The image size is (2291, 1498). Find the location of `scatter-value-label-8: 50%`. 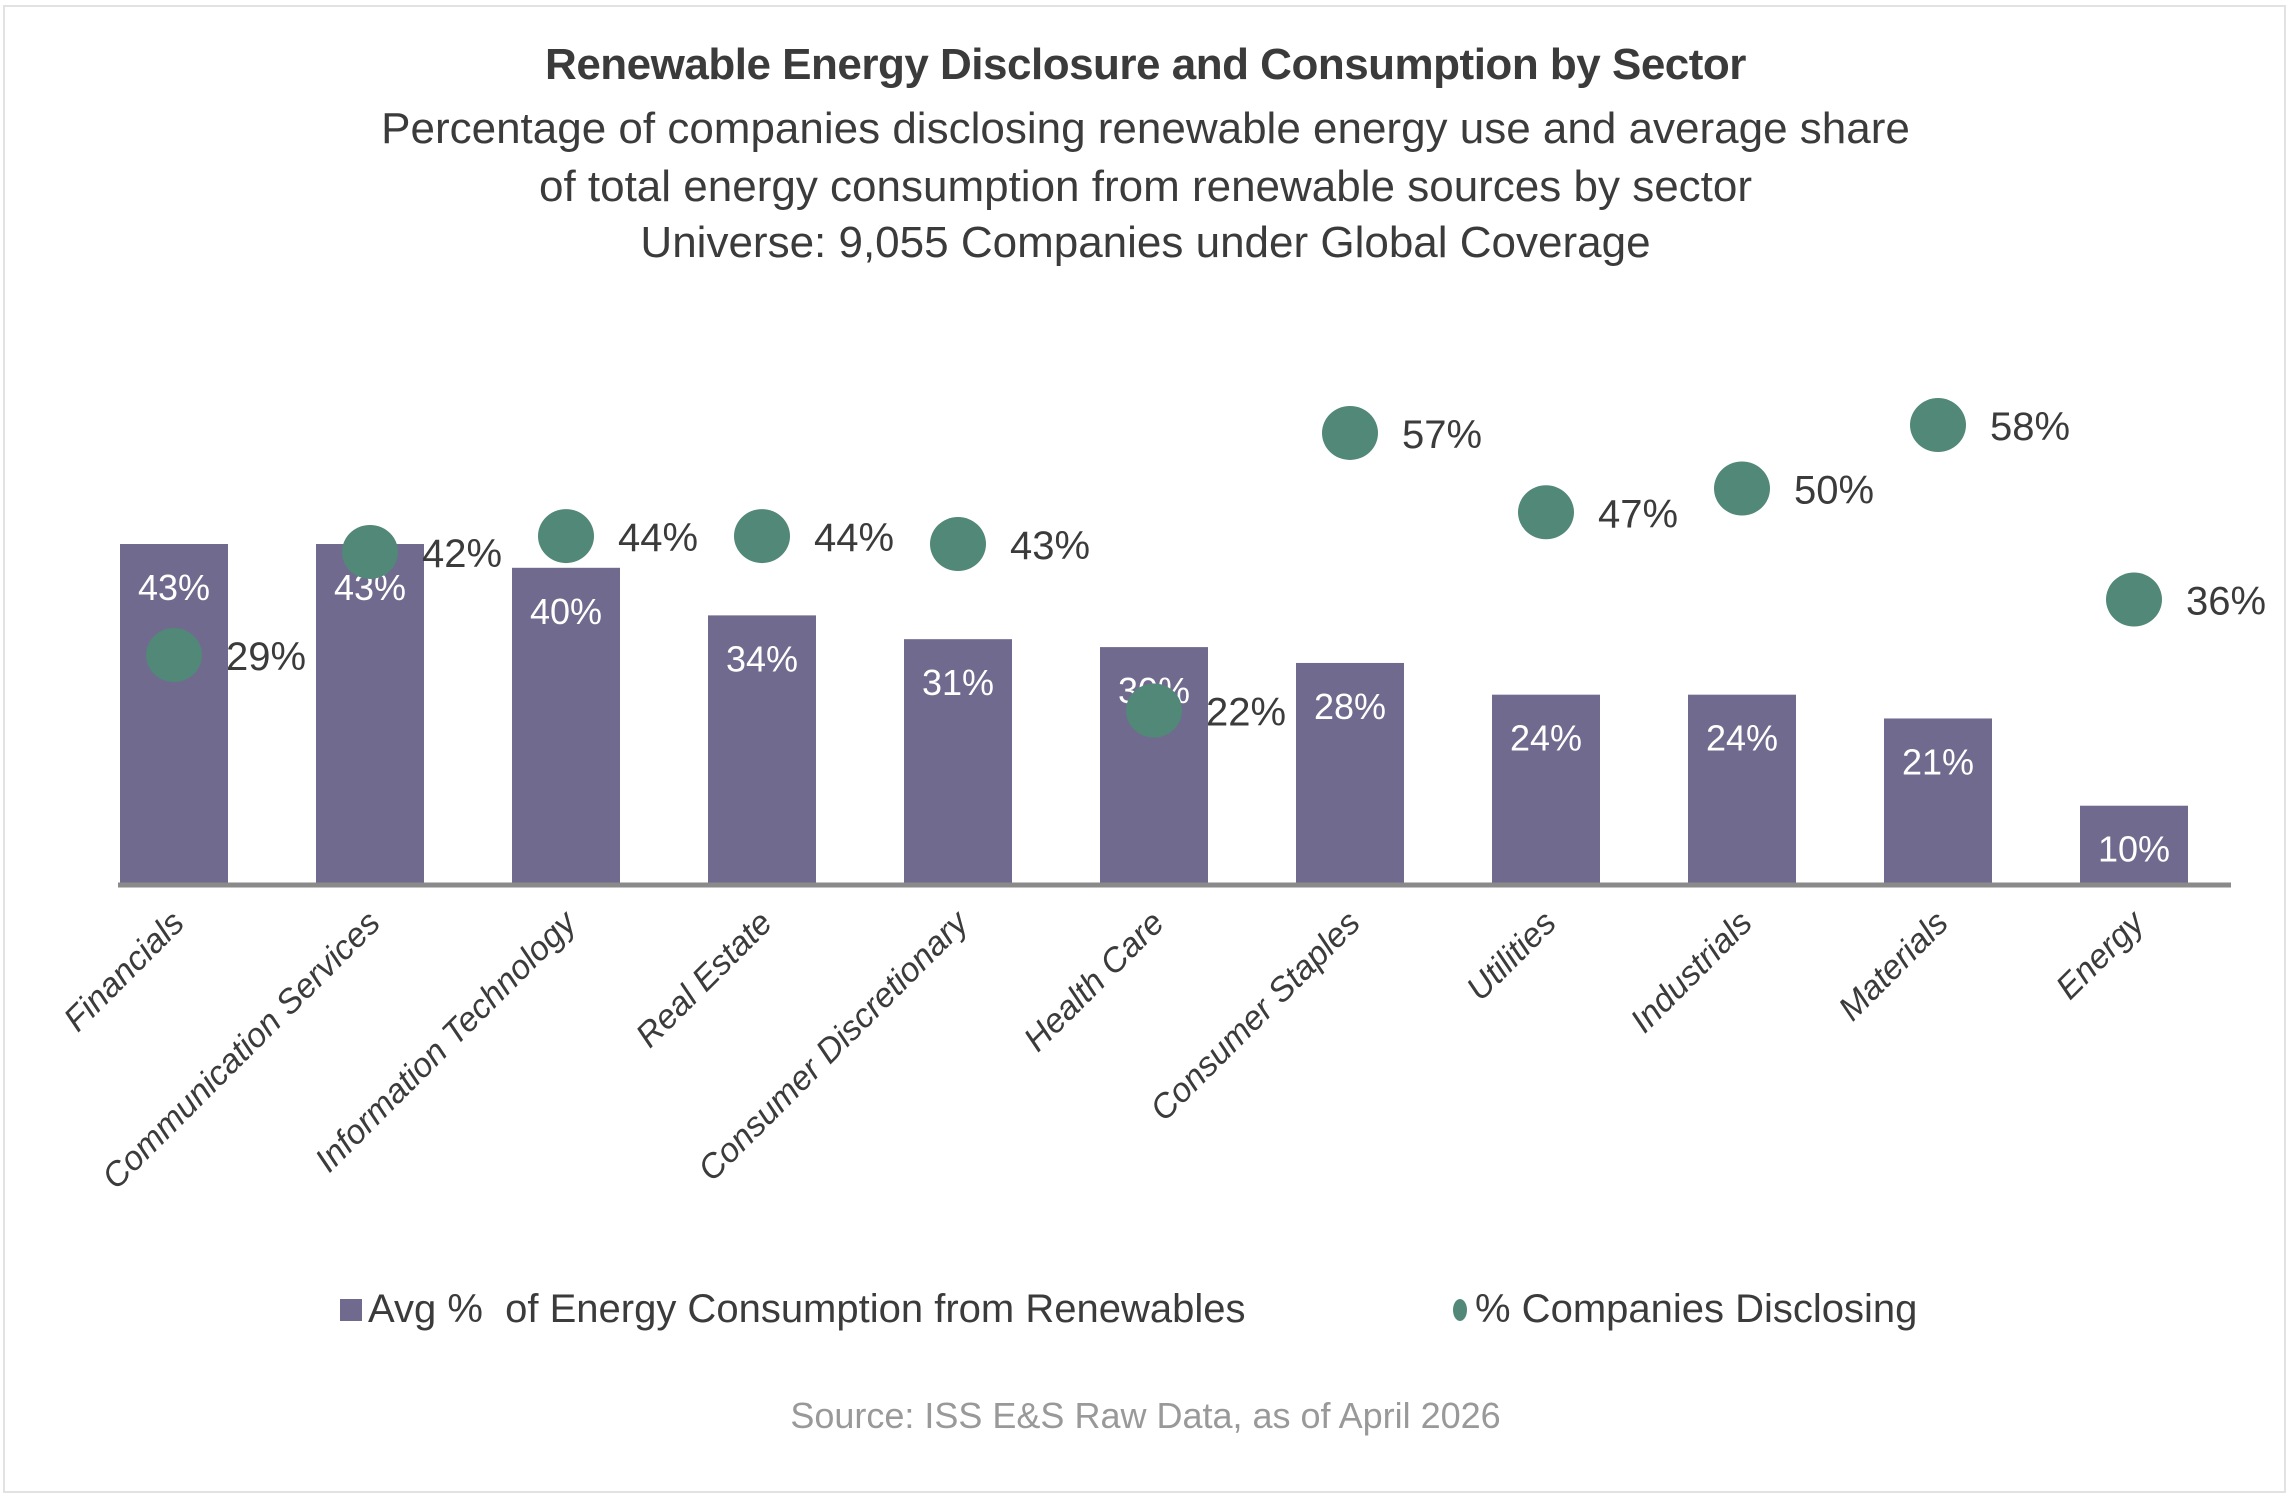

scatter-value-label-8: 50% is located at coordinates (1834, 491).